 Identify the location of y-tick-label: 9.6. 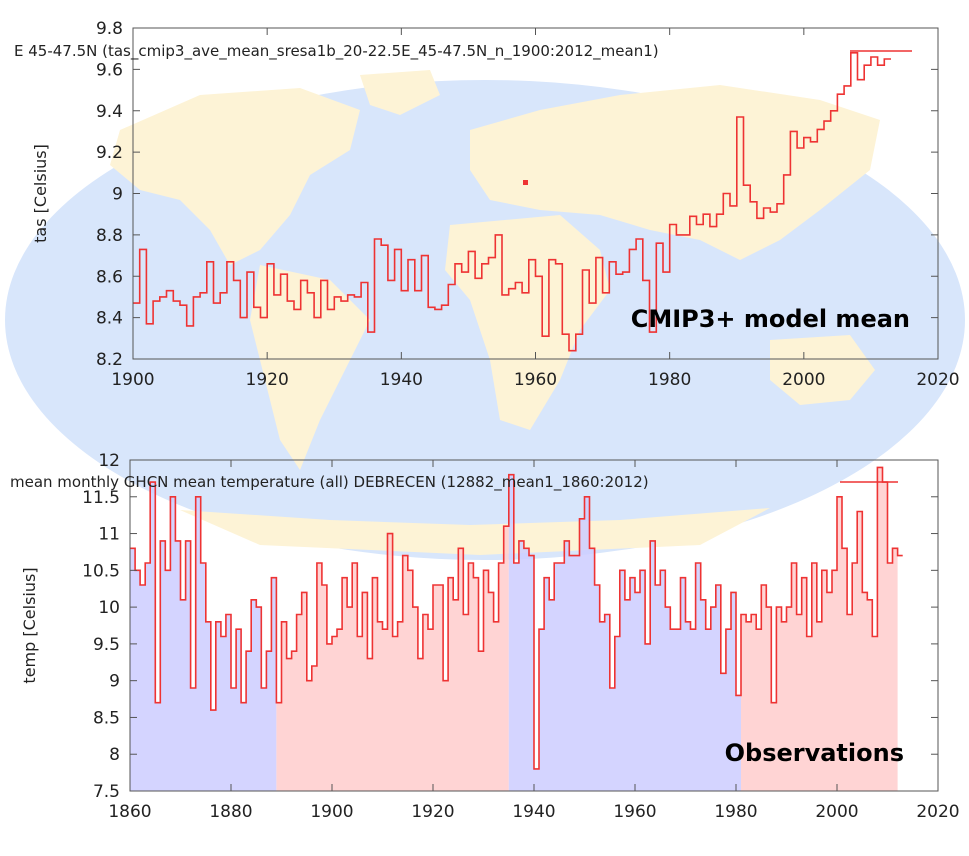
(109, 70).